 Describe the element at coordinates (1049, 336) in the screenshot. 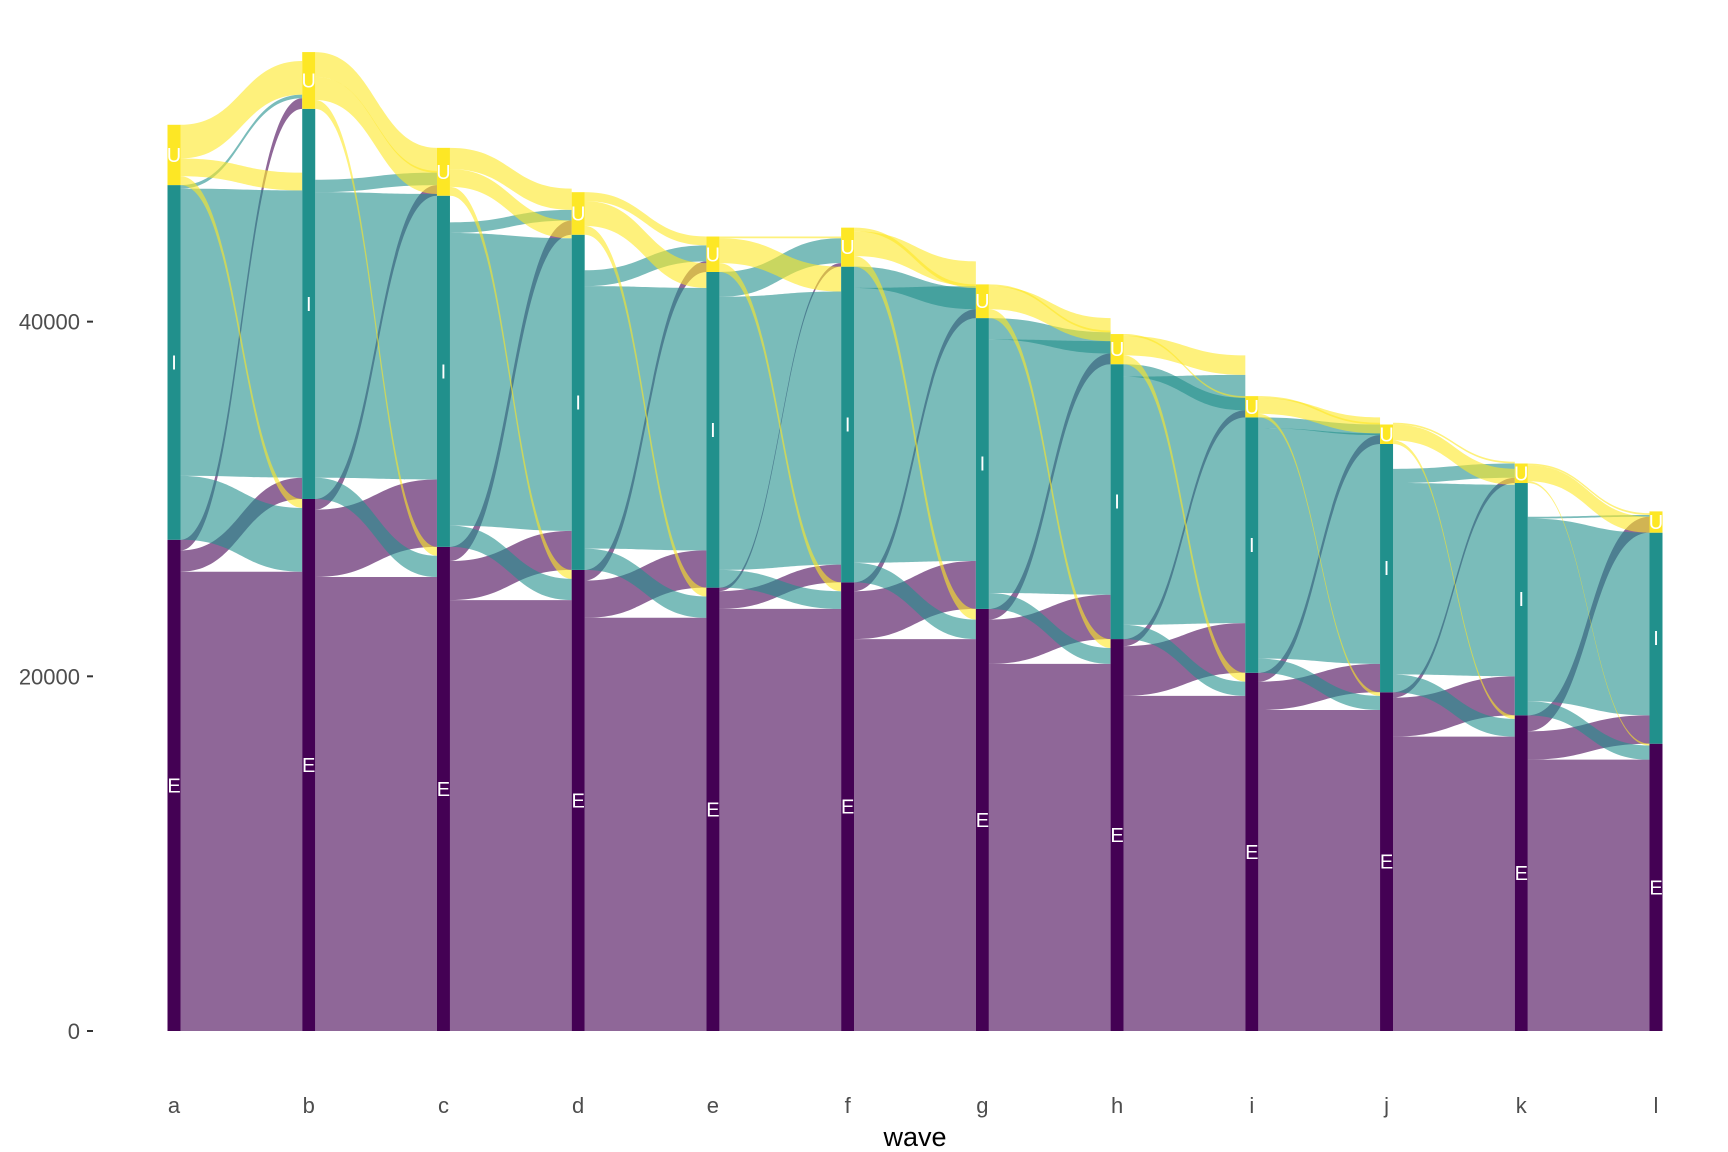

I see `flow-g-I-to-h-U` at that location.